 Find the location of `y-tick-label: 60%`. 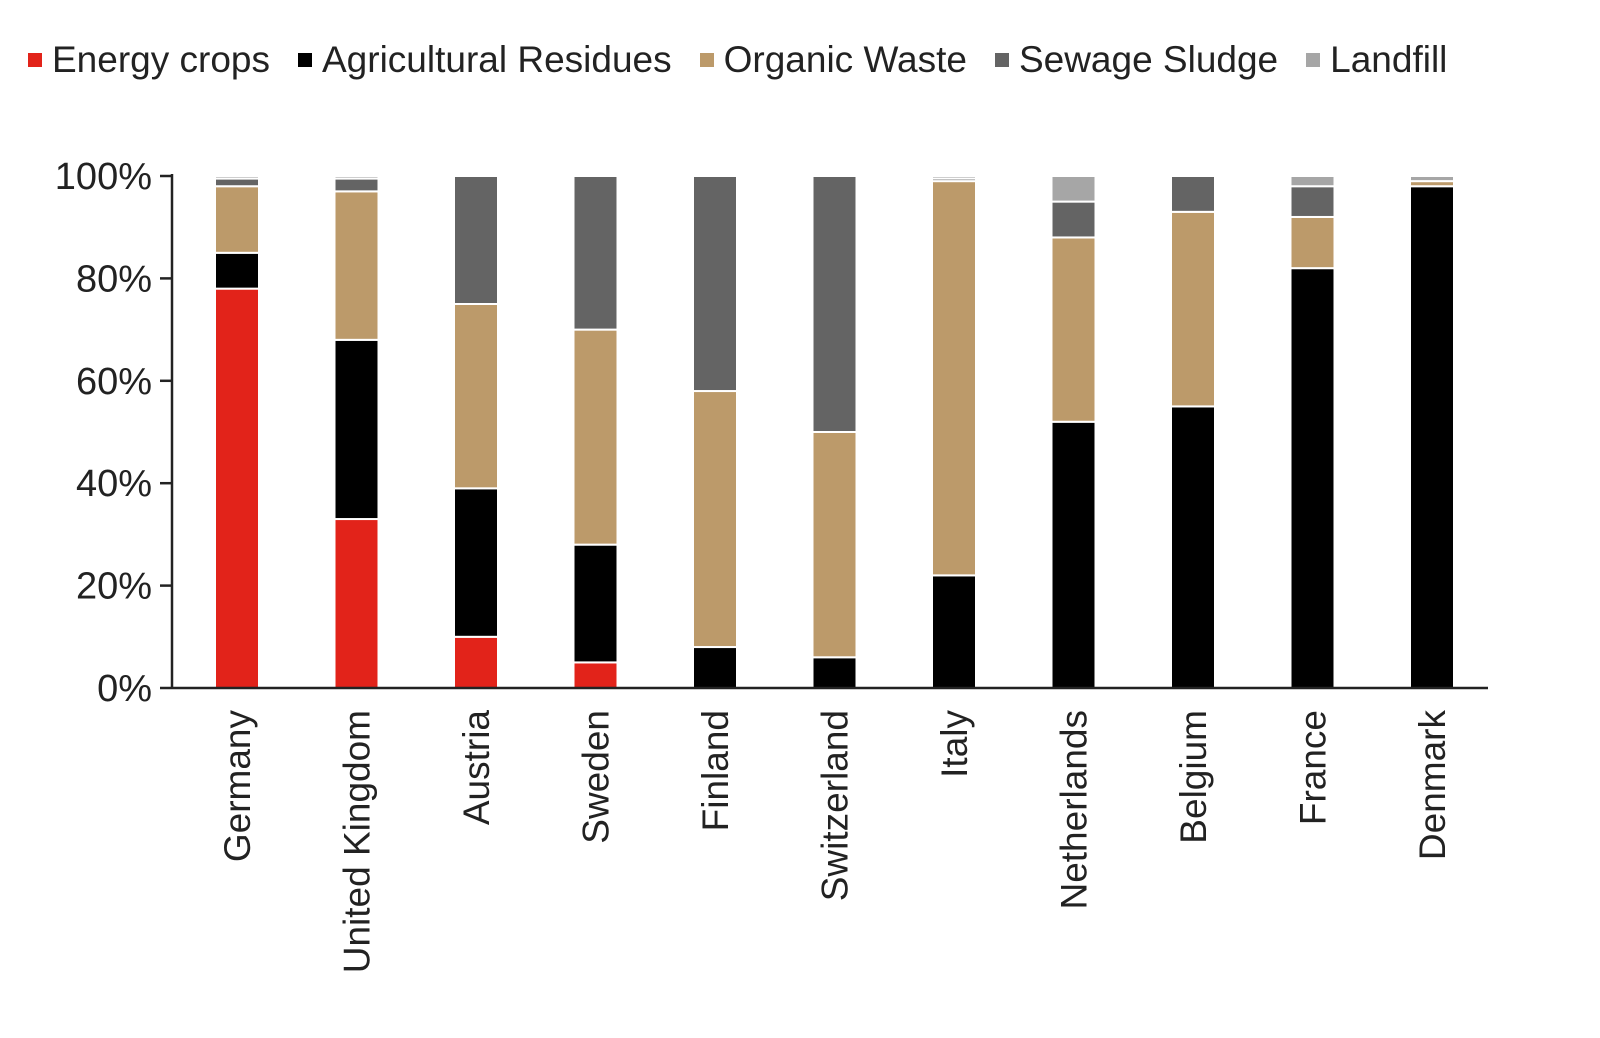

y-tick-label: 60% is located at coordinates (114, 382).